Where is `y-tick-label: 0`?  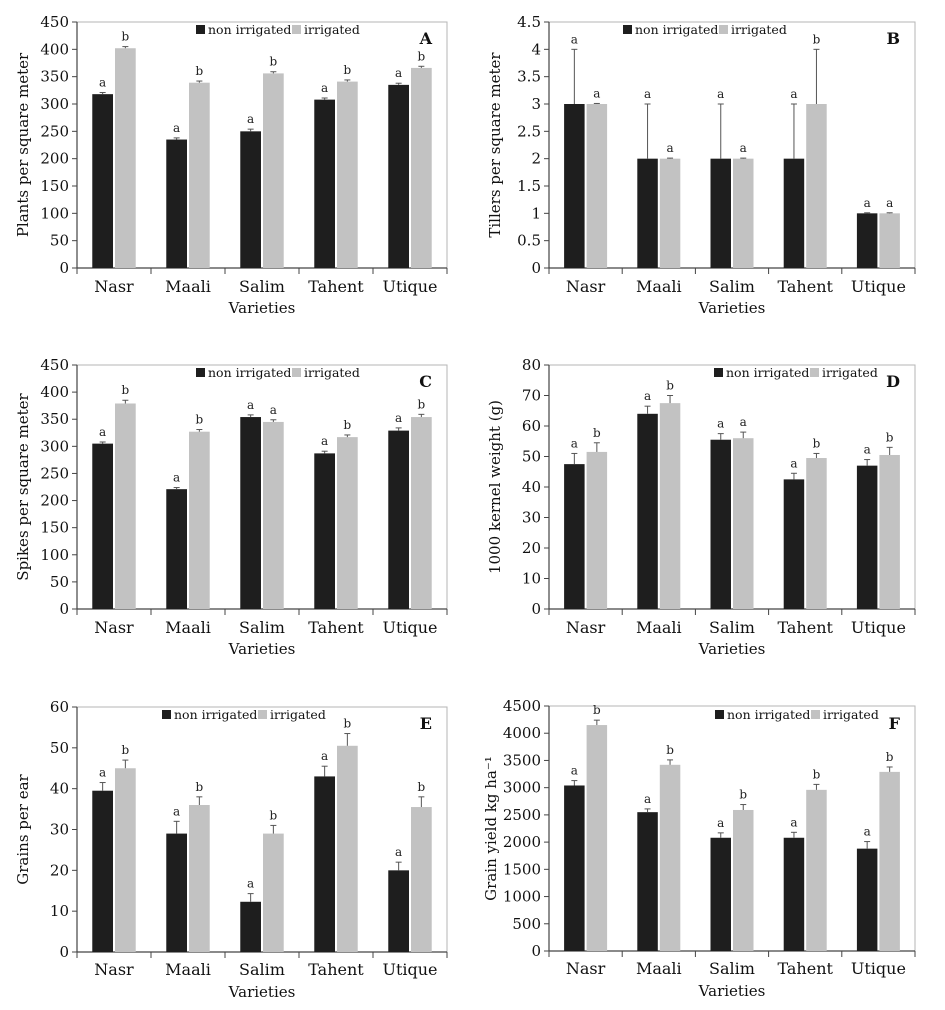
y-tick-label: 0 is located at coordinates (536, 609).